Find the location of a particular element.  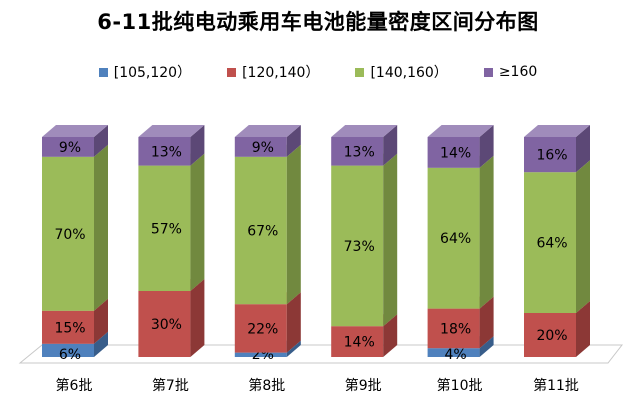

data-label-1-3: 14% is located at coordinates (359, 343).